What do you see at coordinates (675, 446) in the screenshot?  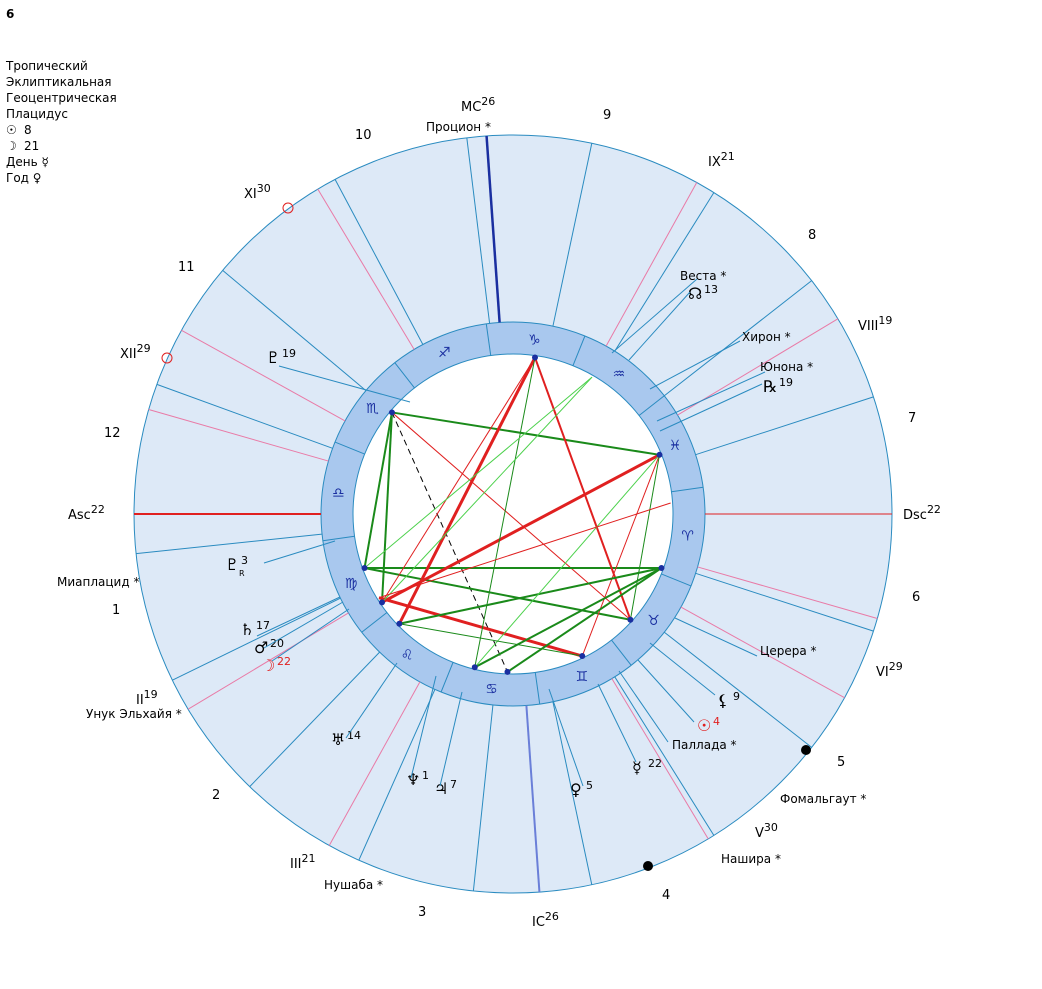 I see `zodiac-sign-glyph: ♓` at bounding box center [675, 446].